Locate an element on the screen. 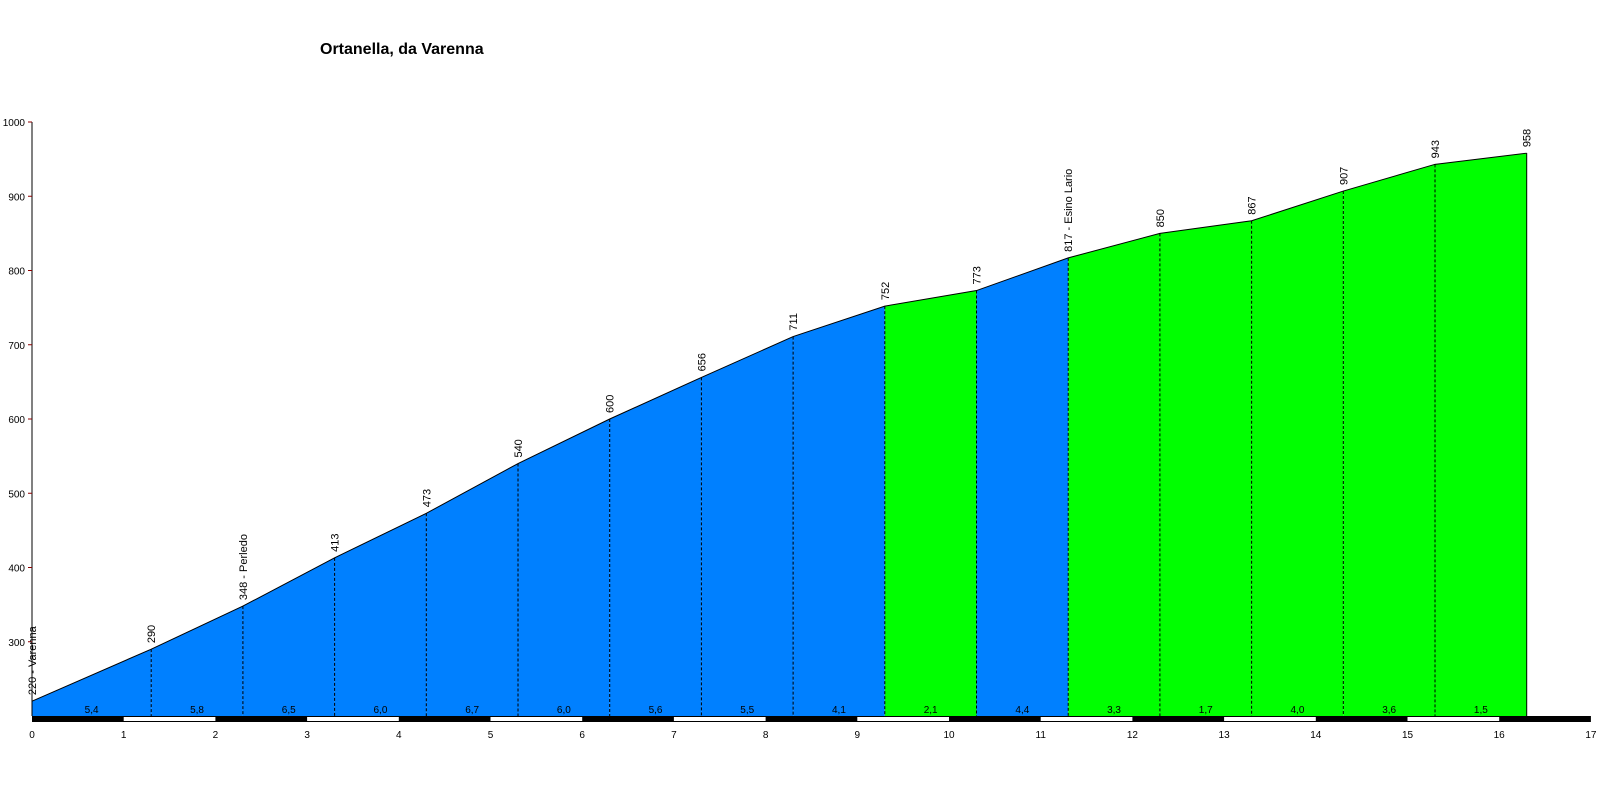 Image resolution: width=1600 pixels, height=800 pixels. gradient-label-12: 3,3 is located at coordinates (1114, 710).